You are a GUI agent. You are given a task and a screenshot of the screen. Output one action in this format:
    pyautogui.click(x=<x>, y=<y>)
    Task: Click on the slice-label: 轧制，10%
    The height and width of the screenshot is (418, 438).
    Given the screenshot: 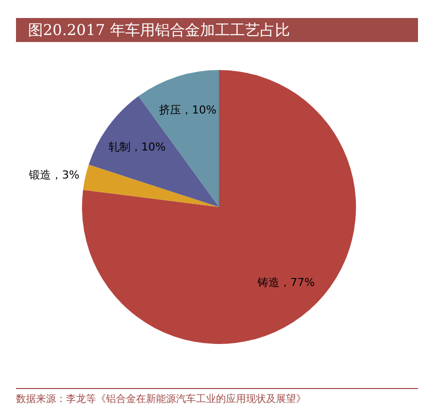 What is the action you would take?
    pyautogui.click(x=137, y=147)
    